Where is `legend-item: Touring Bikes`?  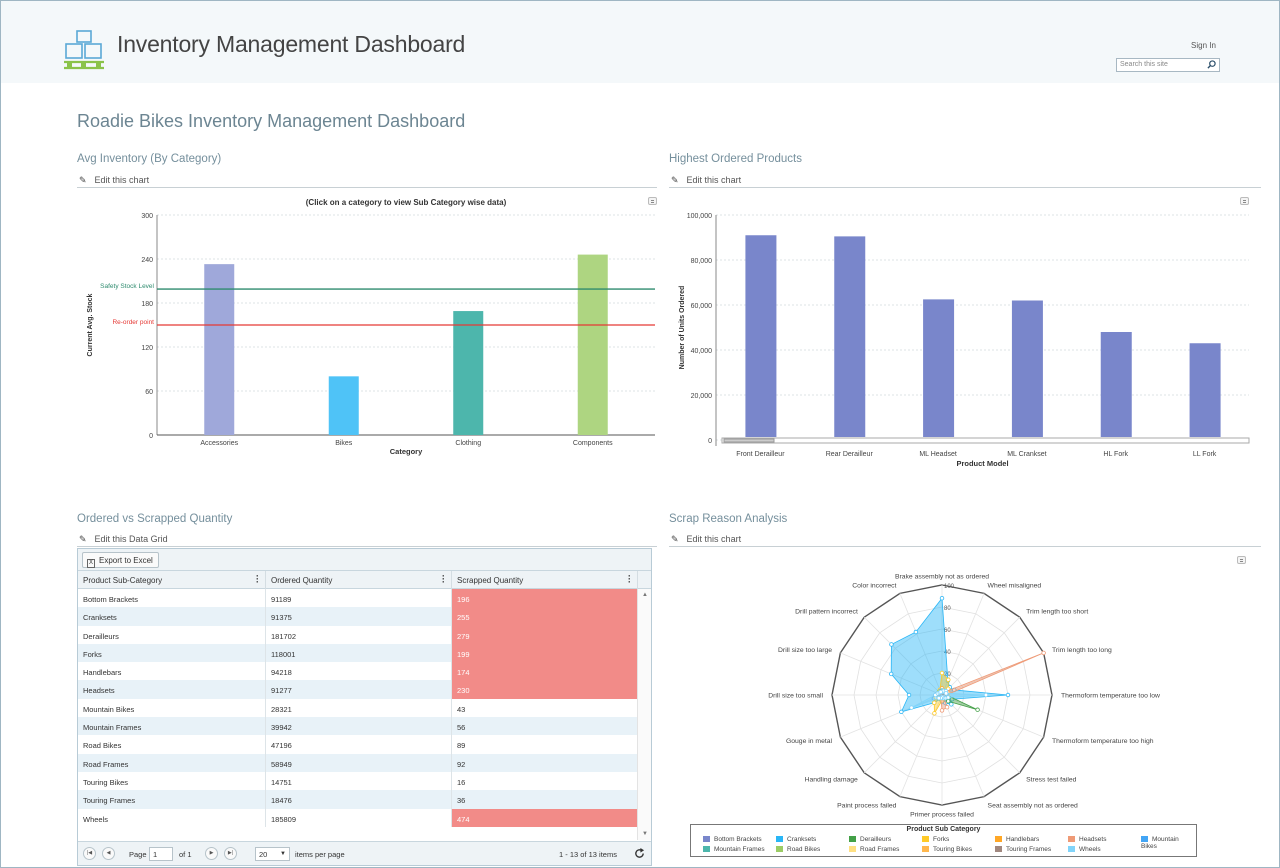
legend-item: Touring Bikes is located at coordinates (947, 849).